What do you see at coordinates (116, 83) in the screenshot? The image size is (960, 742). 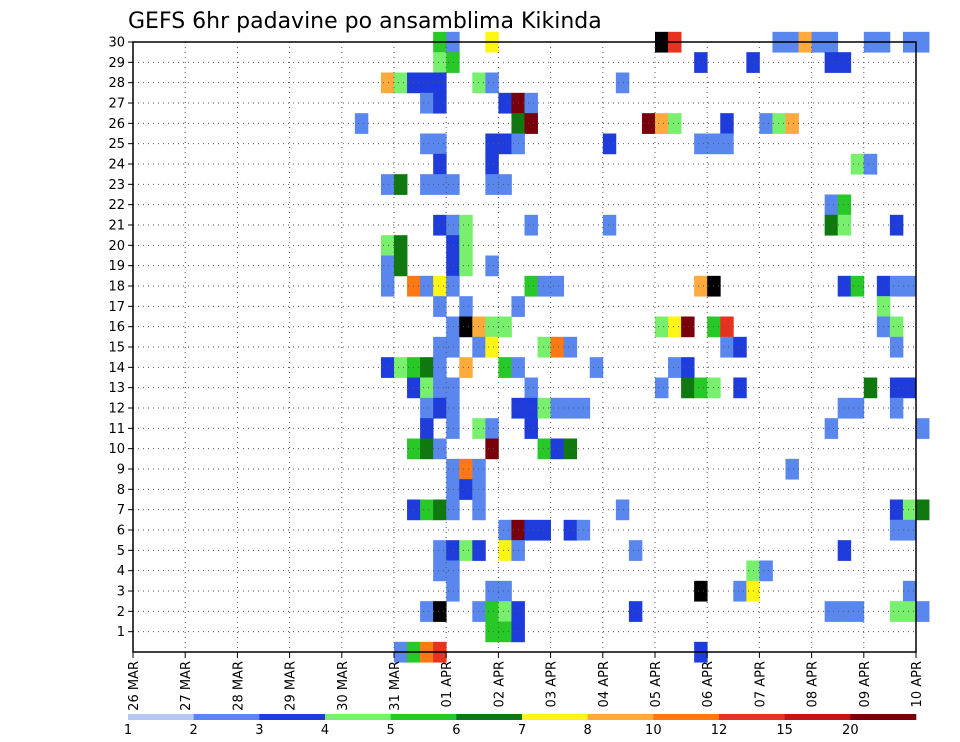 I see `y-tick-label: 28` at bounding box center [116, 83].